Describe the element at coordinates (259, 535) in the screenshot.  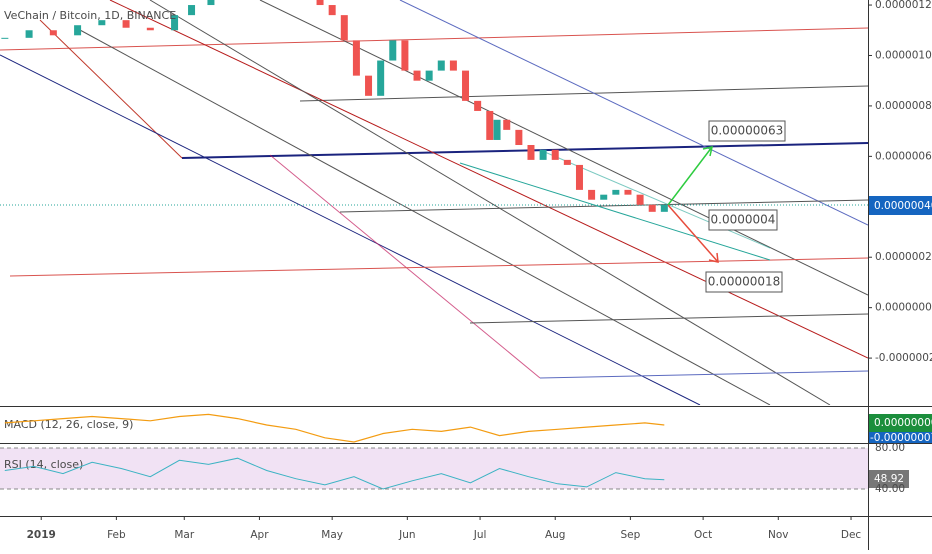
I see `x-tick-label: Apr` at that location.